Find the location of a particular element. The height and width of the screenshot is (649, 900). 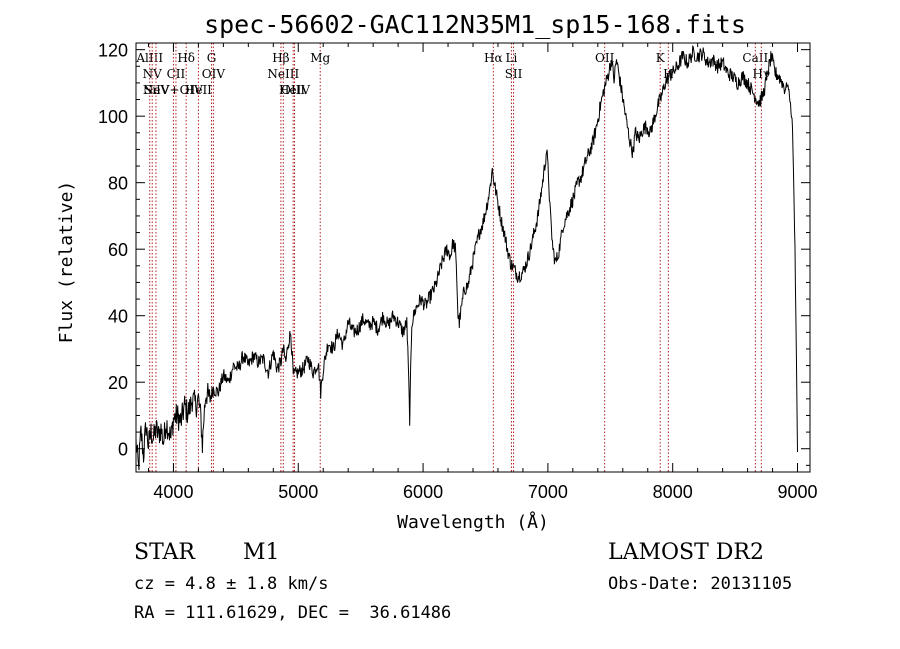

y-tick-label: 80 is located at coordinates (118, 184).